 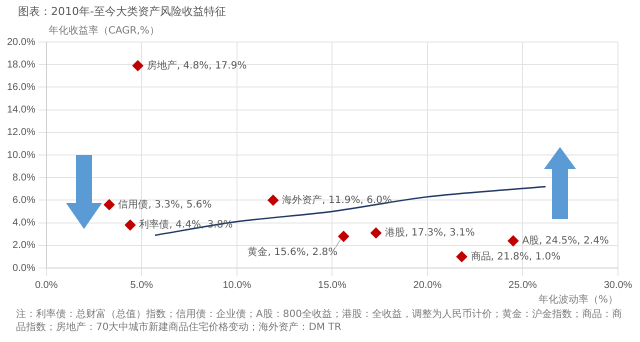 I want to click on x-tick-label: 5.0%, so click(x=142, y=285).